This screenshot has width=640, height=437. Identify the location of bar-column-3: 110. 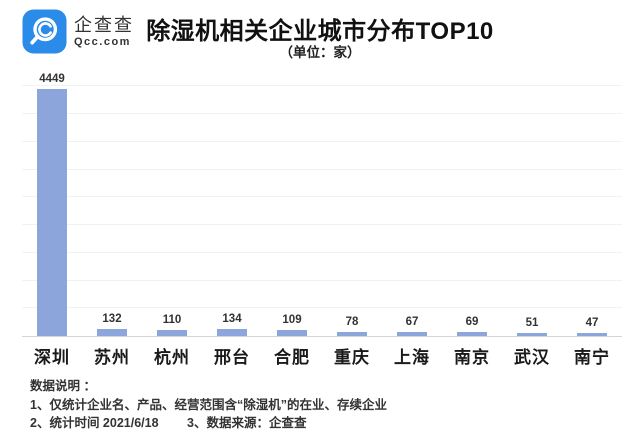
(172, 204).